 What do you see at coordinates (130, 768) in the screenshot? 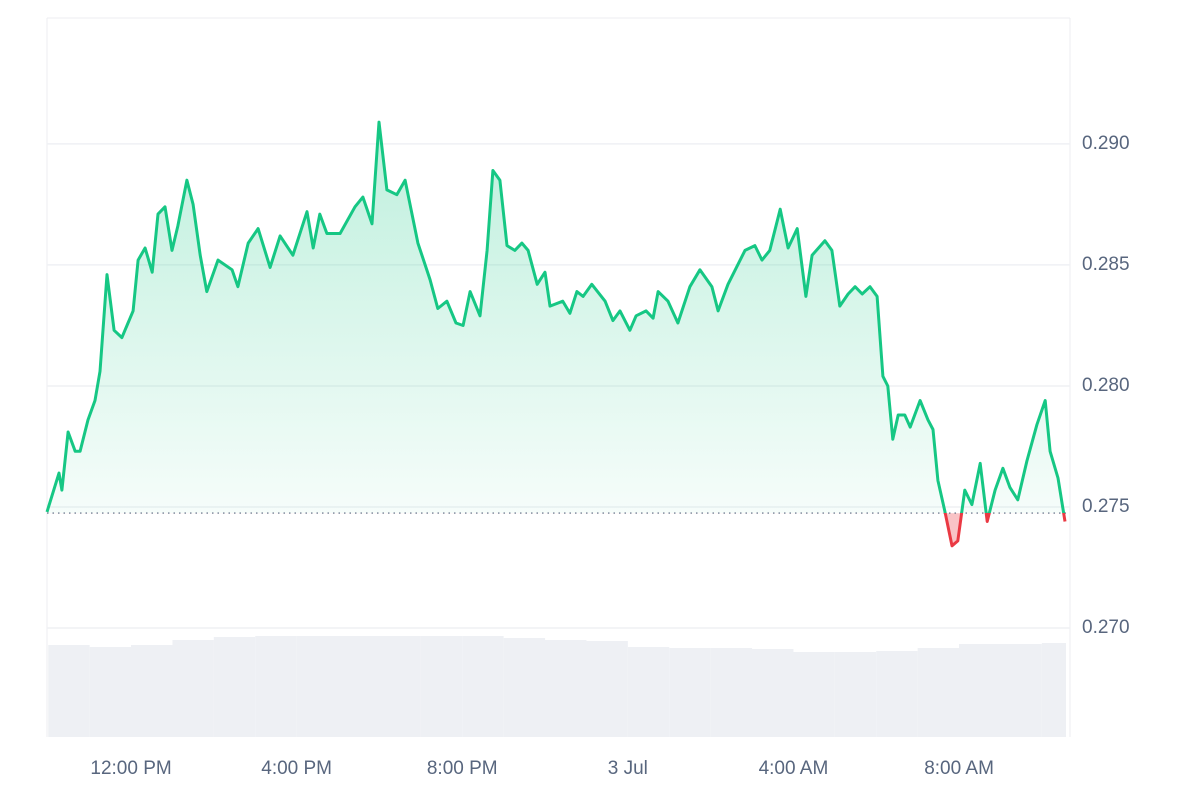
I see `x-tick-label: 12:00 PM` at bounding box center [130, 768].